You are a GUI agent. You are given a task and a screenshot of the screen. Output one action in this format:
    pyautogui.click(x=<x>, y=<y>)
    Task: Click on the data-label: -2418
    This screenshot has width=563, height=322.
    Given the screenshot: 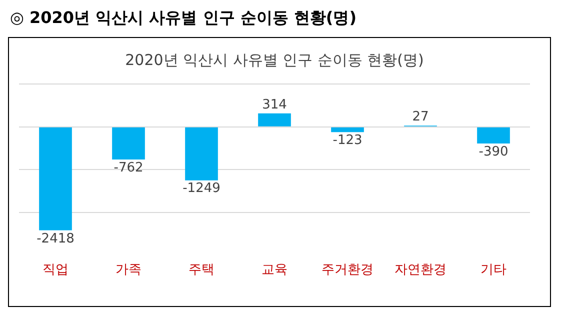 What is the action you would take?
    pyautogui.click(x=55, y=238)
    